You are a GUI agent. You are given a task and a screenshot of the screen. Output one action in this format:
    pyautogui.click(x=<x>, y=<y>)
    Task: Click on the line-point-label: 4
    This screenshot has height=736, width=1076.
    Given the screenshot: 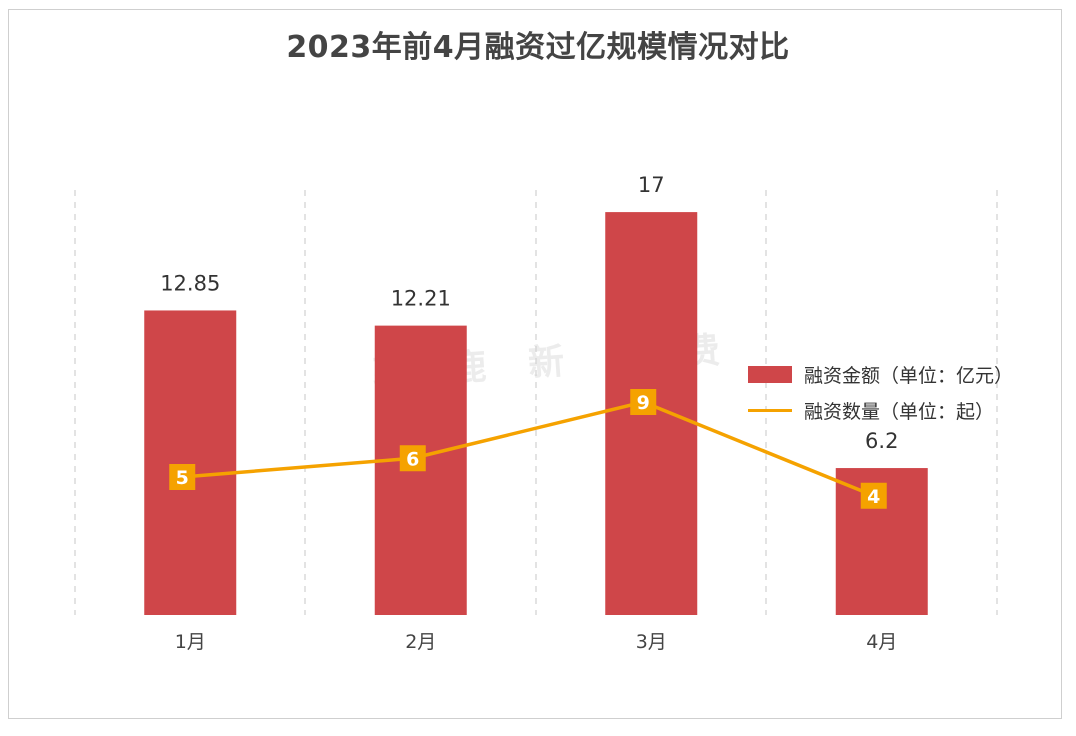 What is the action you would take?
    pyautogui.click(x=873, y=497)
    